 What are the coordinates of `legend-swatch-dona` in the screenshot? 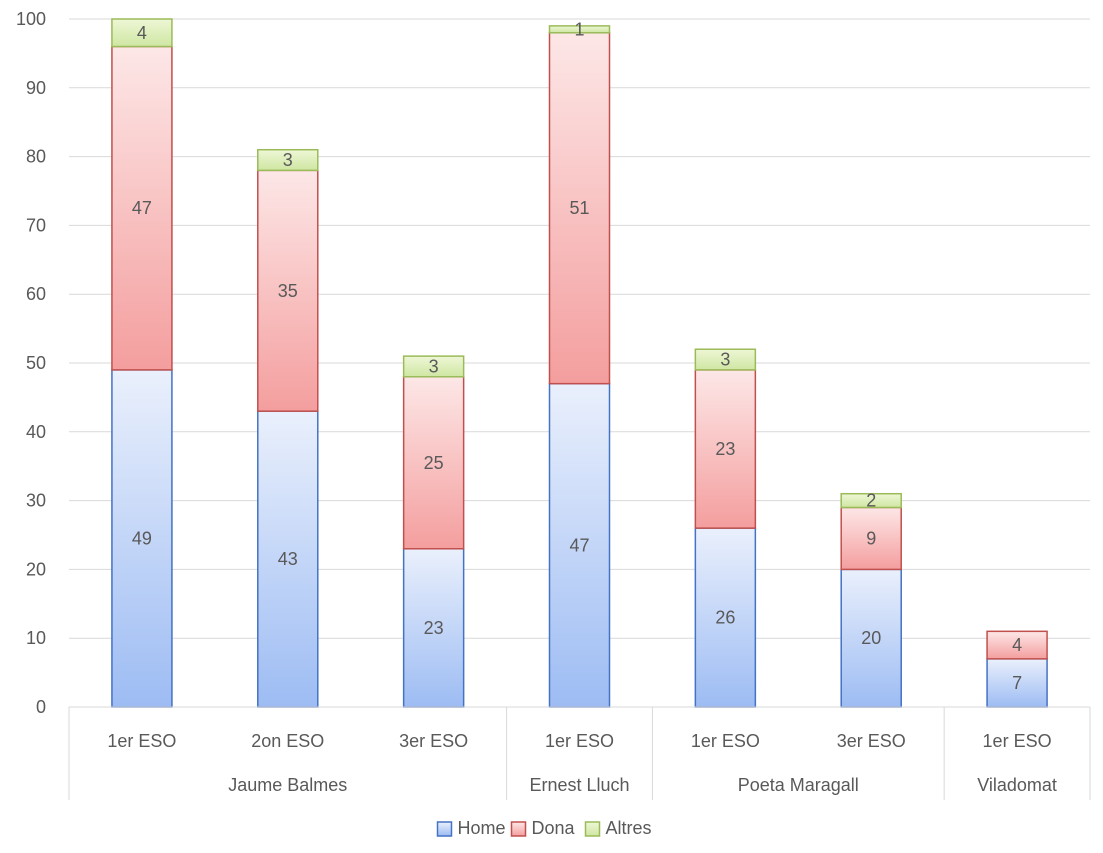 It's located at (518, 829).